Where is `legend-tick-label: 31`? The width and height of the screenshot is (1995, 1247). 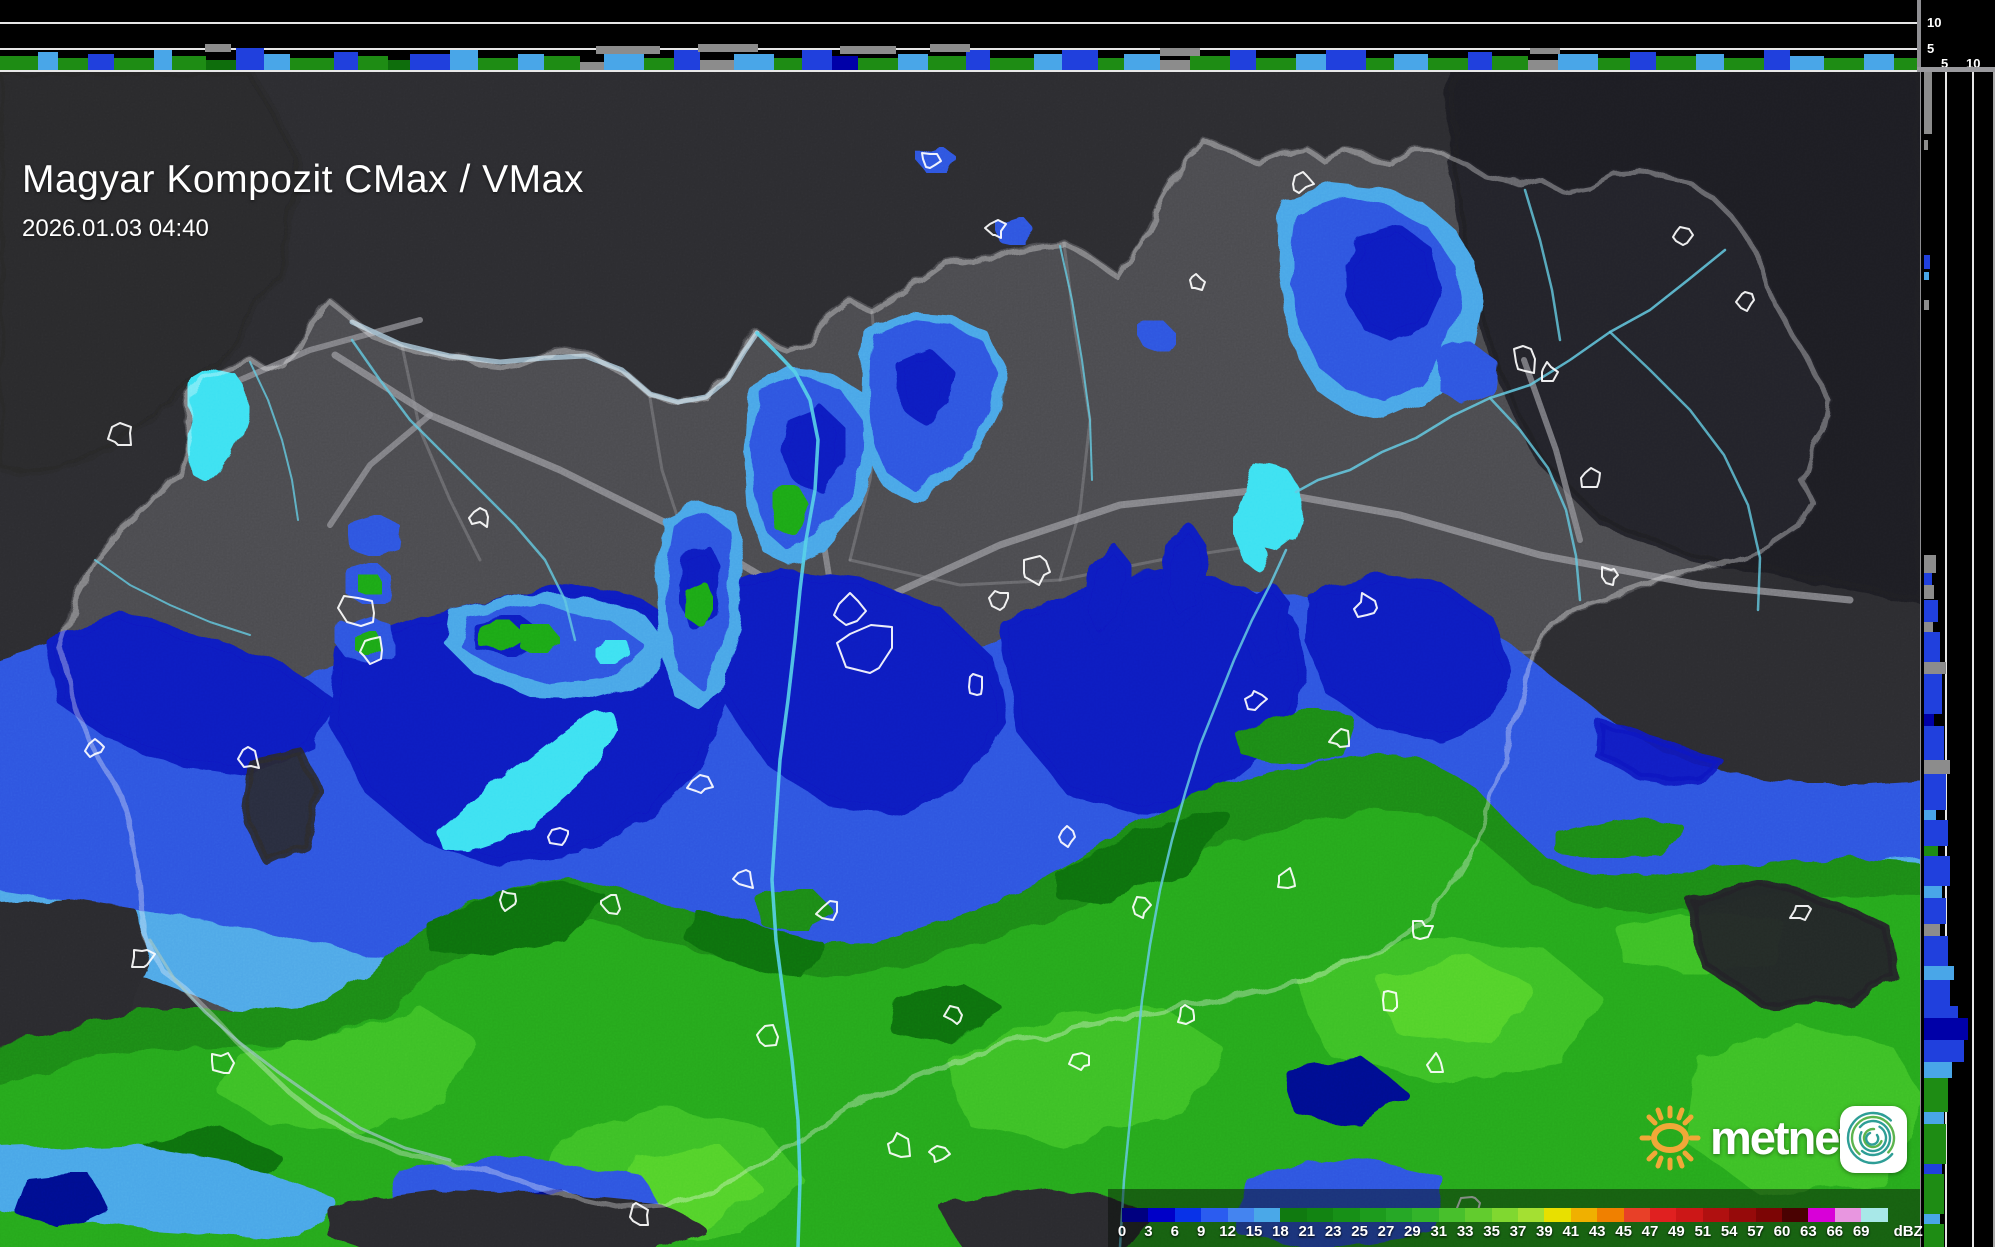
legend-tick-label: 31 is located at coordinates (1439, 1231).